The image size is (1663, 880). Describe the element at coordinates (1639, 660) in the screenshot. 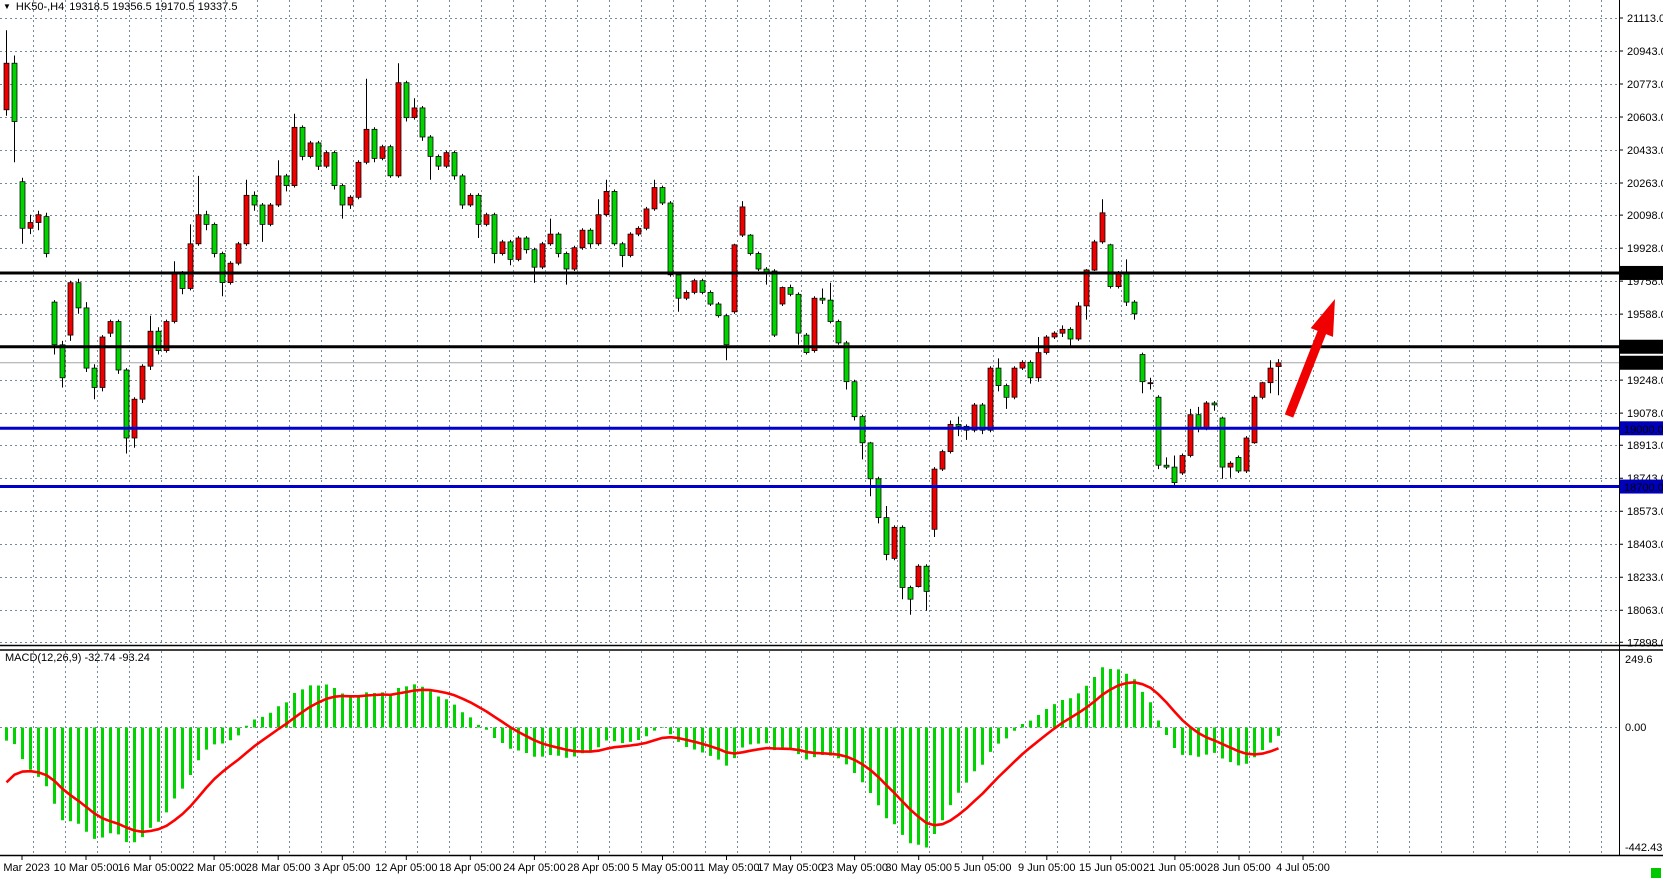

I see `svg-text: 249.6` at that location.